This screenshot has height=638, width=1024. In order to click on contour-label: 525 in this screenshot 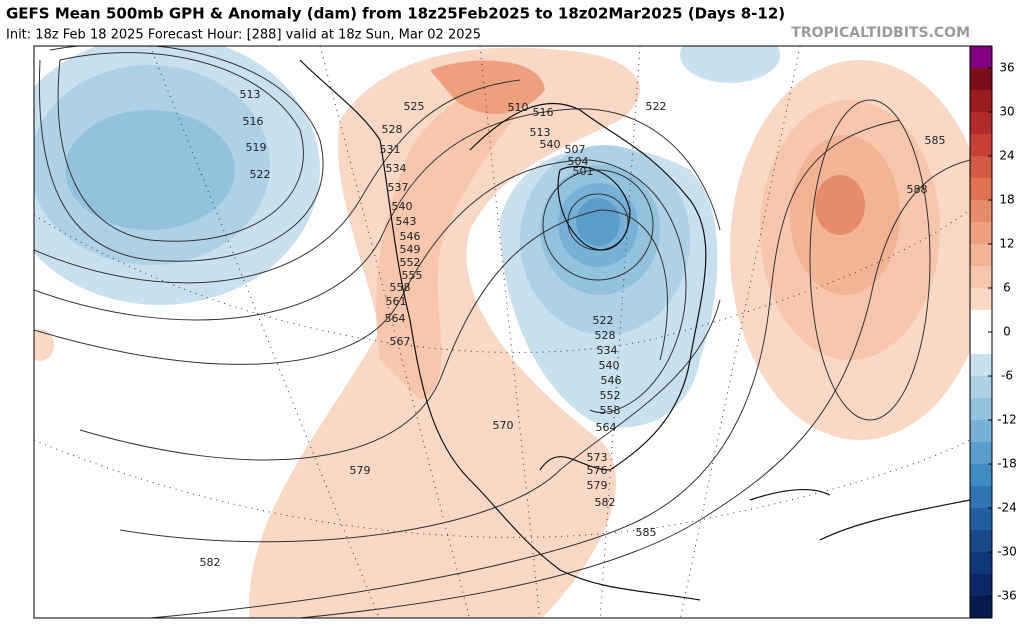, I will do `click(414, 106)`.